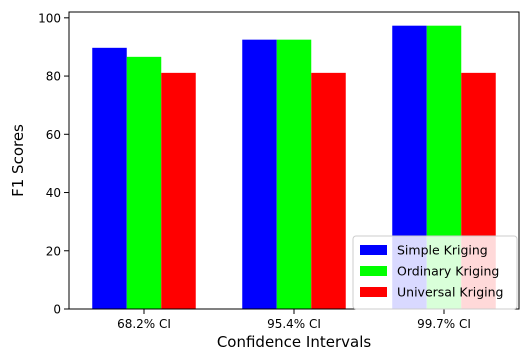 The width and height of the screenshot is (520, 352). Describe the element at coordinates (49, 18) in the screenshot. I see `y-tick-label: 100` at that location.